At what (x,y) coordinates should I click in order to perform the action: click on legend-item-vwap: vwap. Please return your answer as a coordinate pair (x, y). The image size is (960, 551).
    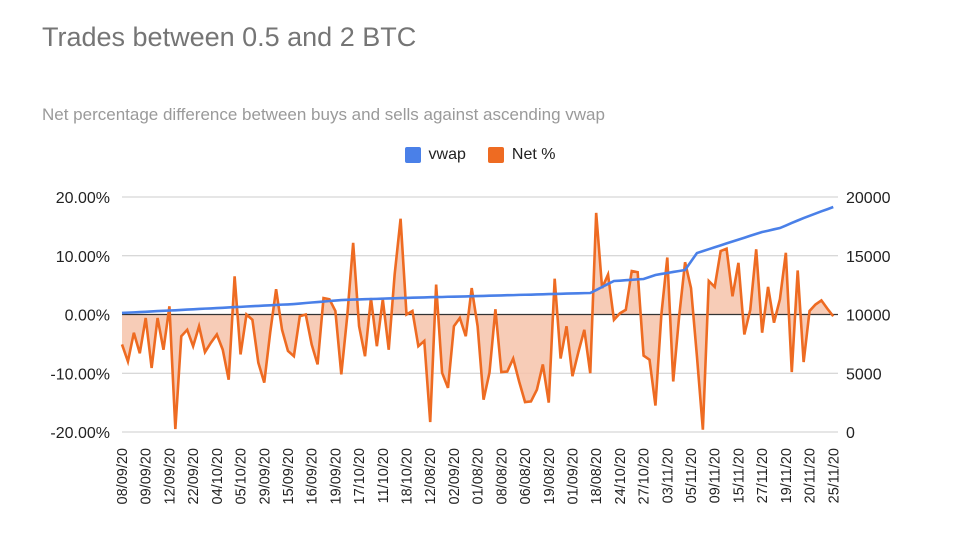
    Looking at the image, I should click on (435, 155).